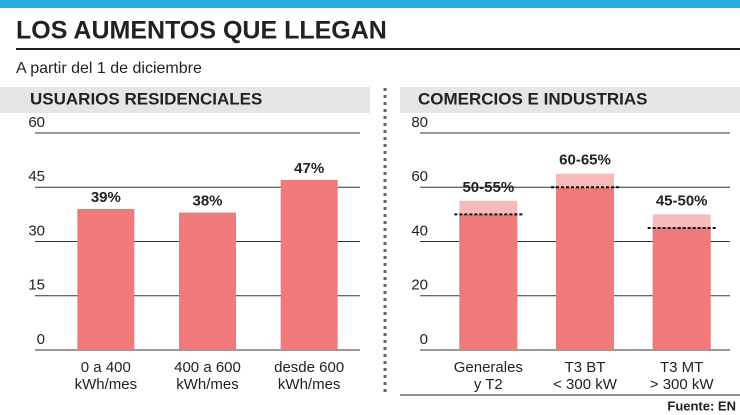 This screenshot has width=740, height=415. What do you see at coordinates (207, 376) in the screenshot?
I see `x-tick-label: 400 a 600 kWh/mes` at bounding box center [207, 376].